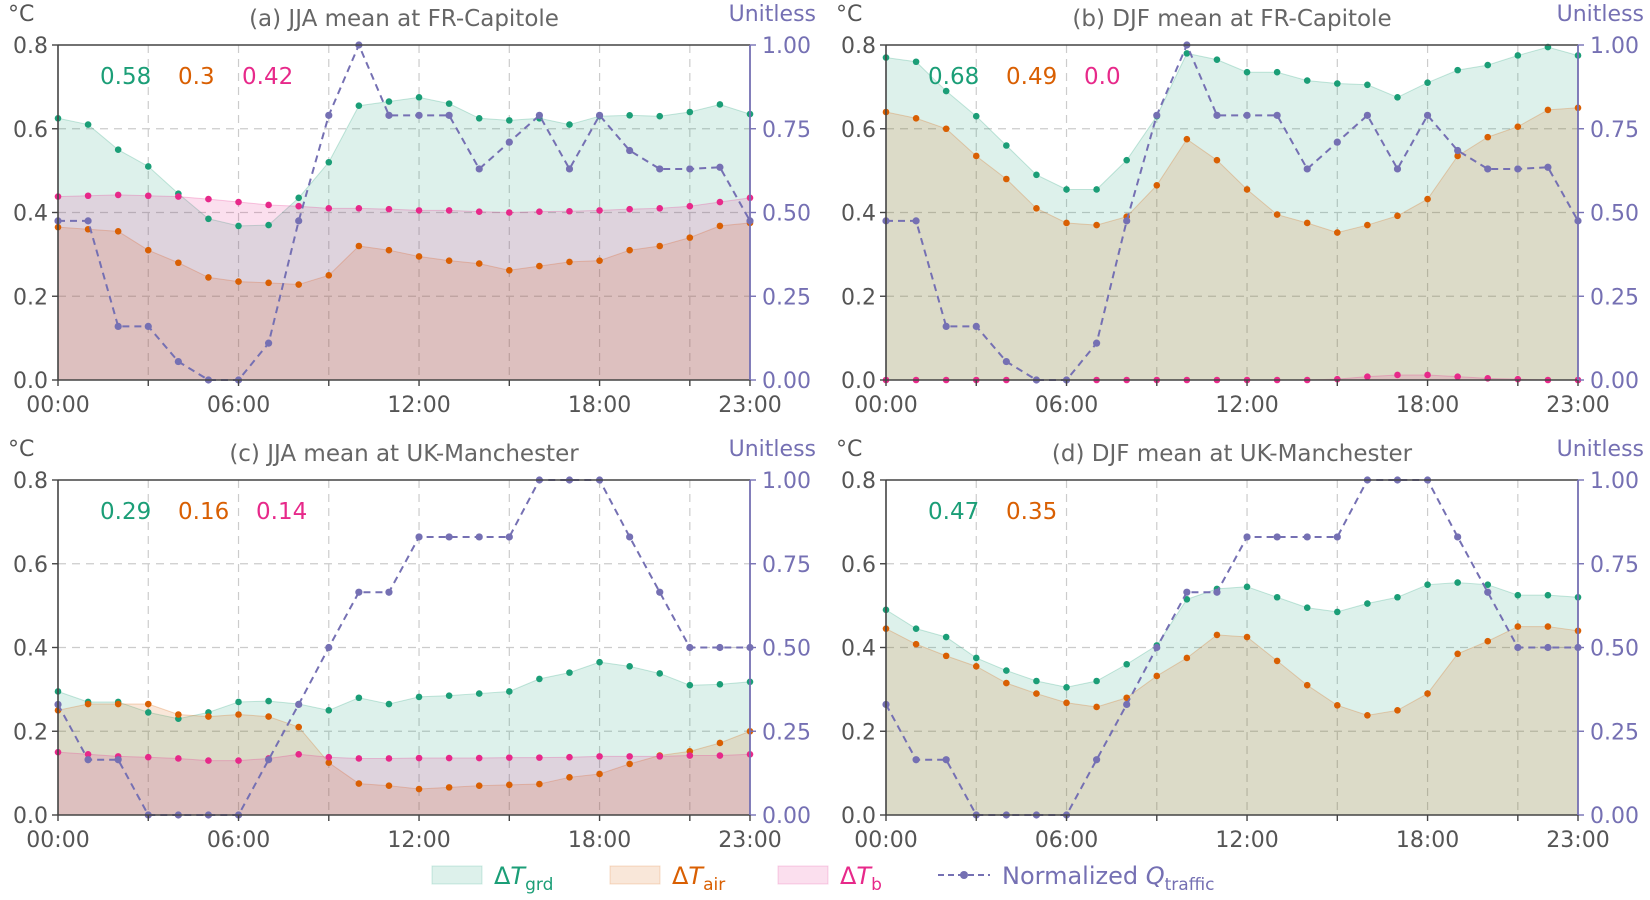 The image size is (1650, 900). I want to click on unit-left: °C, so click(849, 449).